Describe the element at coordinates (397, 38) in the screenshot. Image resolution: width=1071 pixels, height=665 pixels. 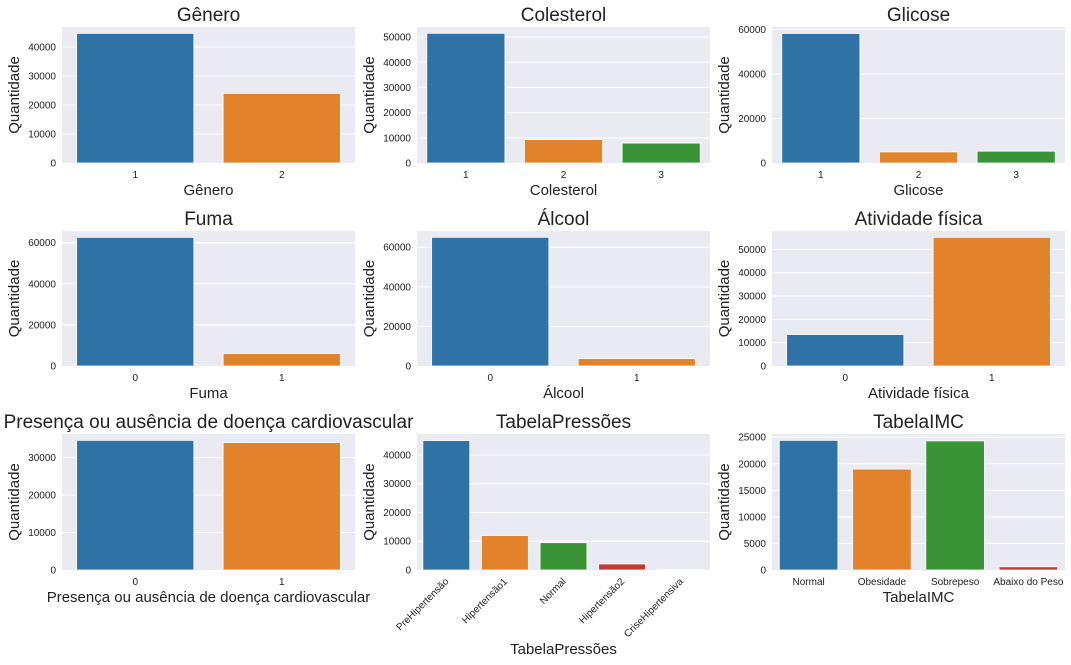
I see `y-tick-label: 50000` at that location.